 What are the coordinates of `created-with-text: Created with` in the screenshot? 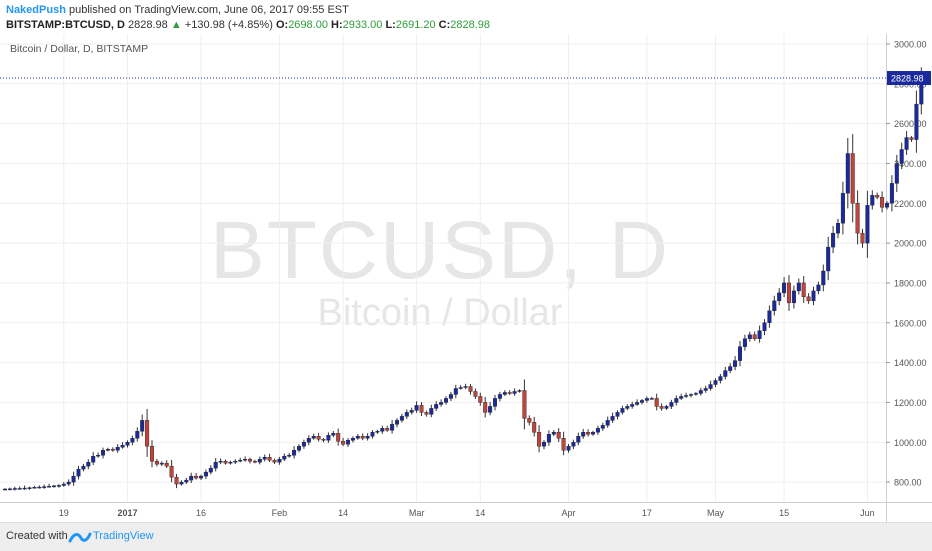 It's located at (37, 536).